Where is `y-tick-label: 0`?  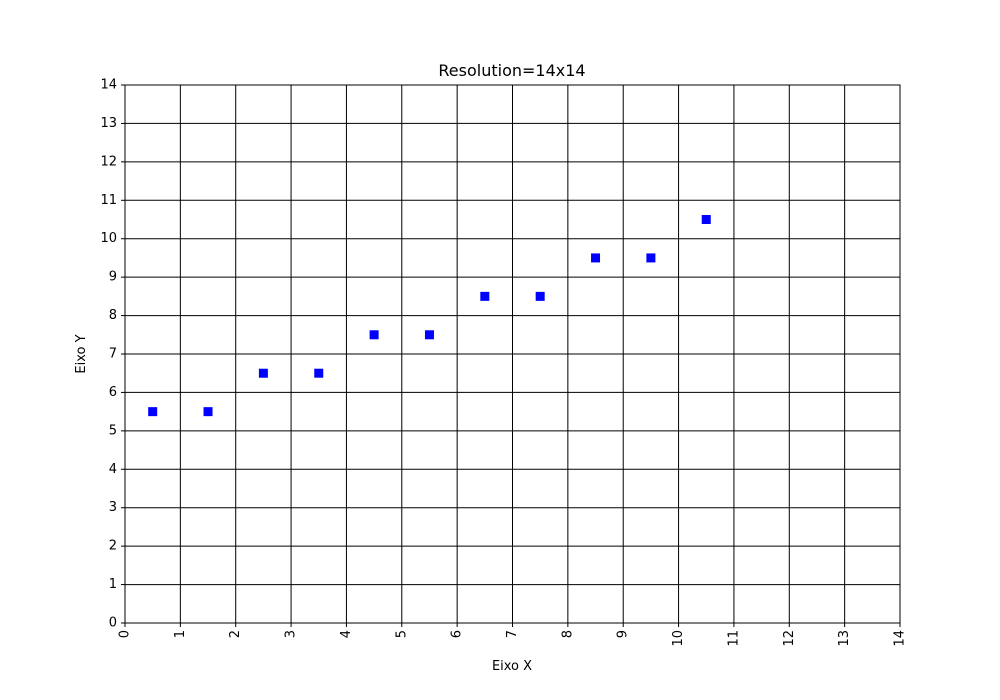
y-tick-label: 0 is located at coordinates (113, 623).